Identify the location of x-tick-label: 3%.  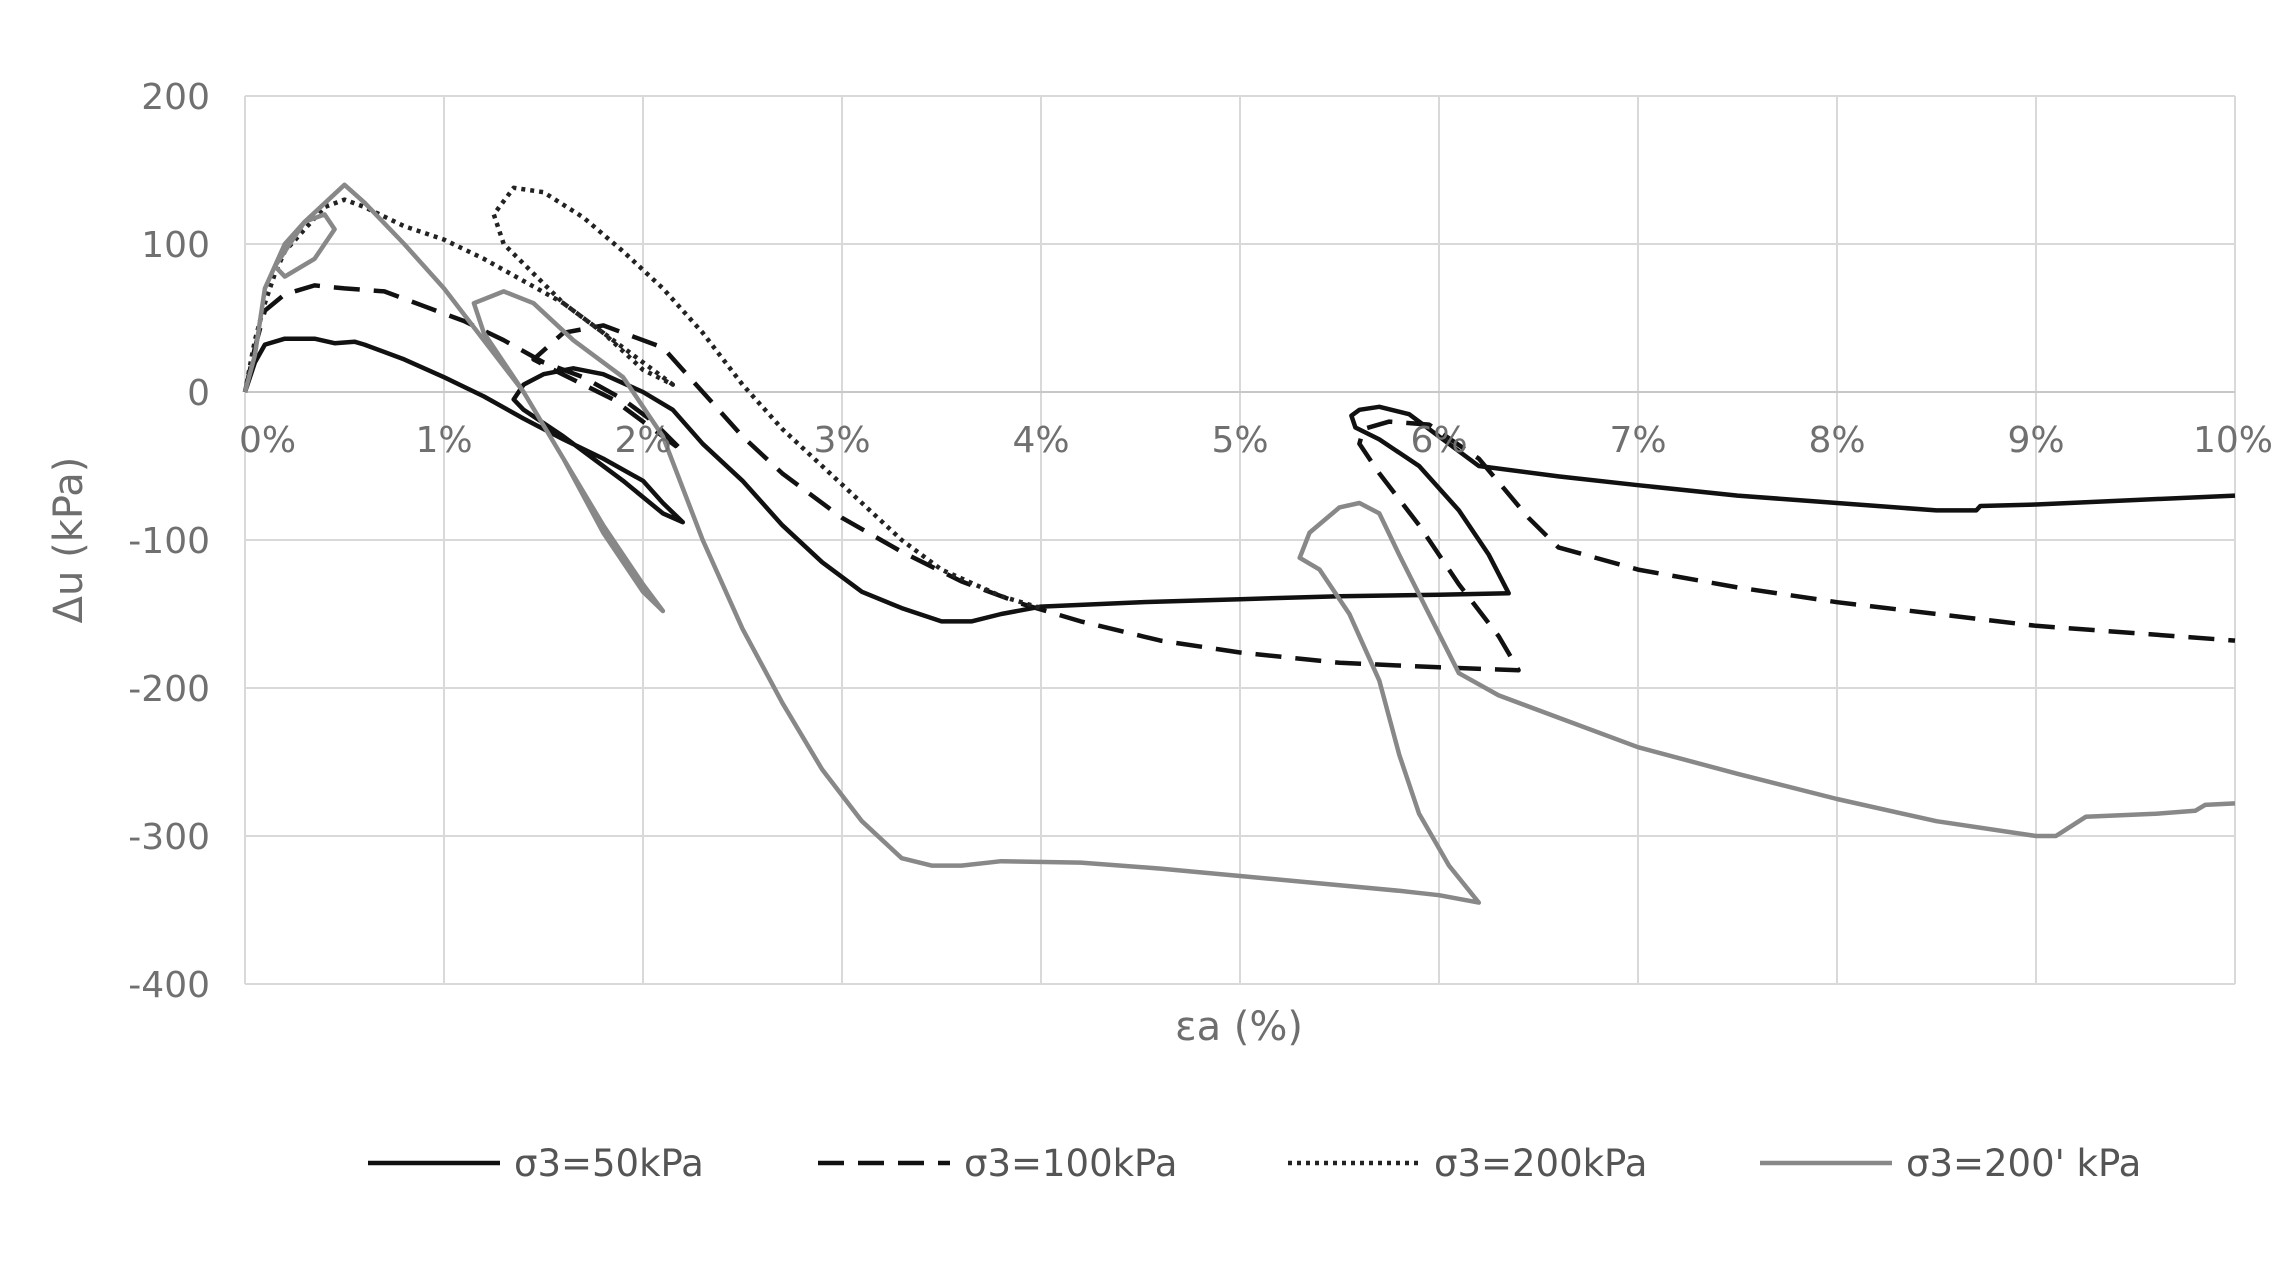
(841, 440).